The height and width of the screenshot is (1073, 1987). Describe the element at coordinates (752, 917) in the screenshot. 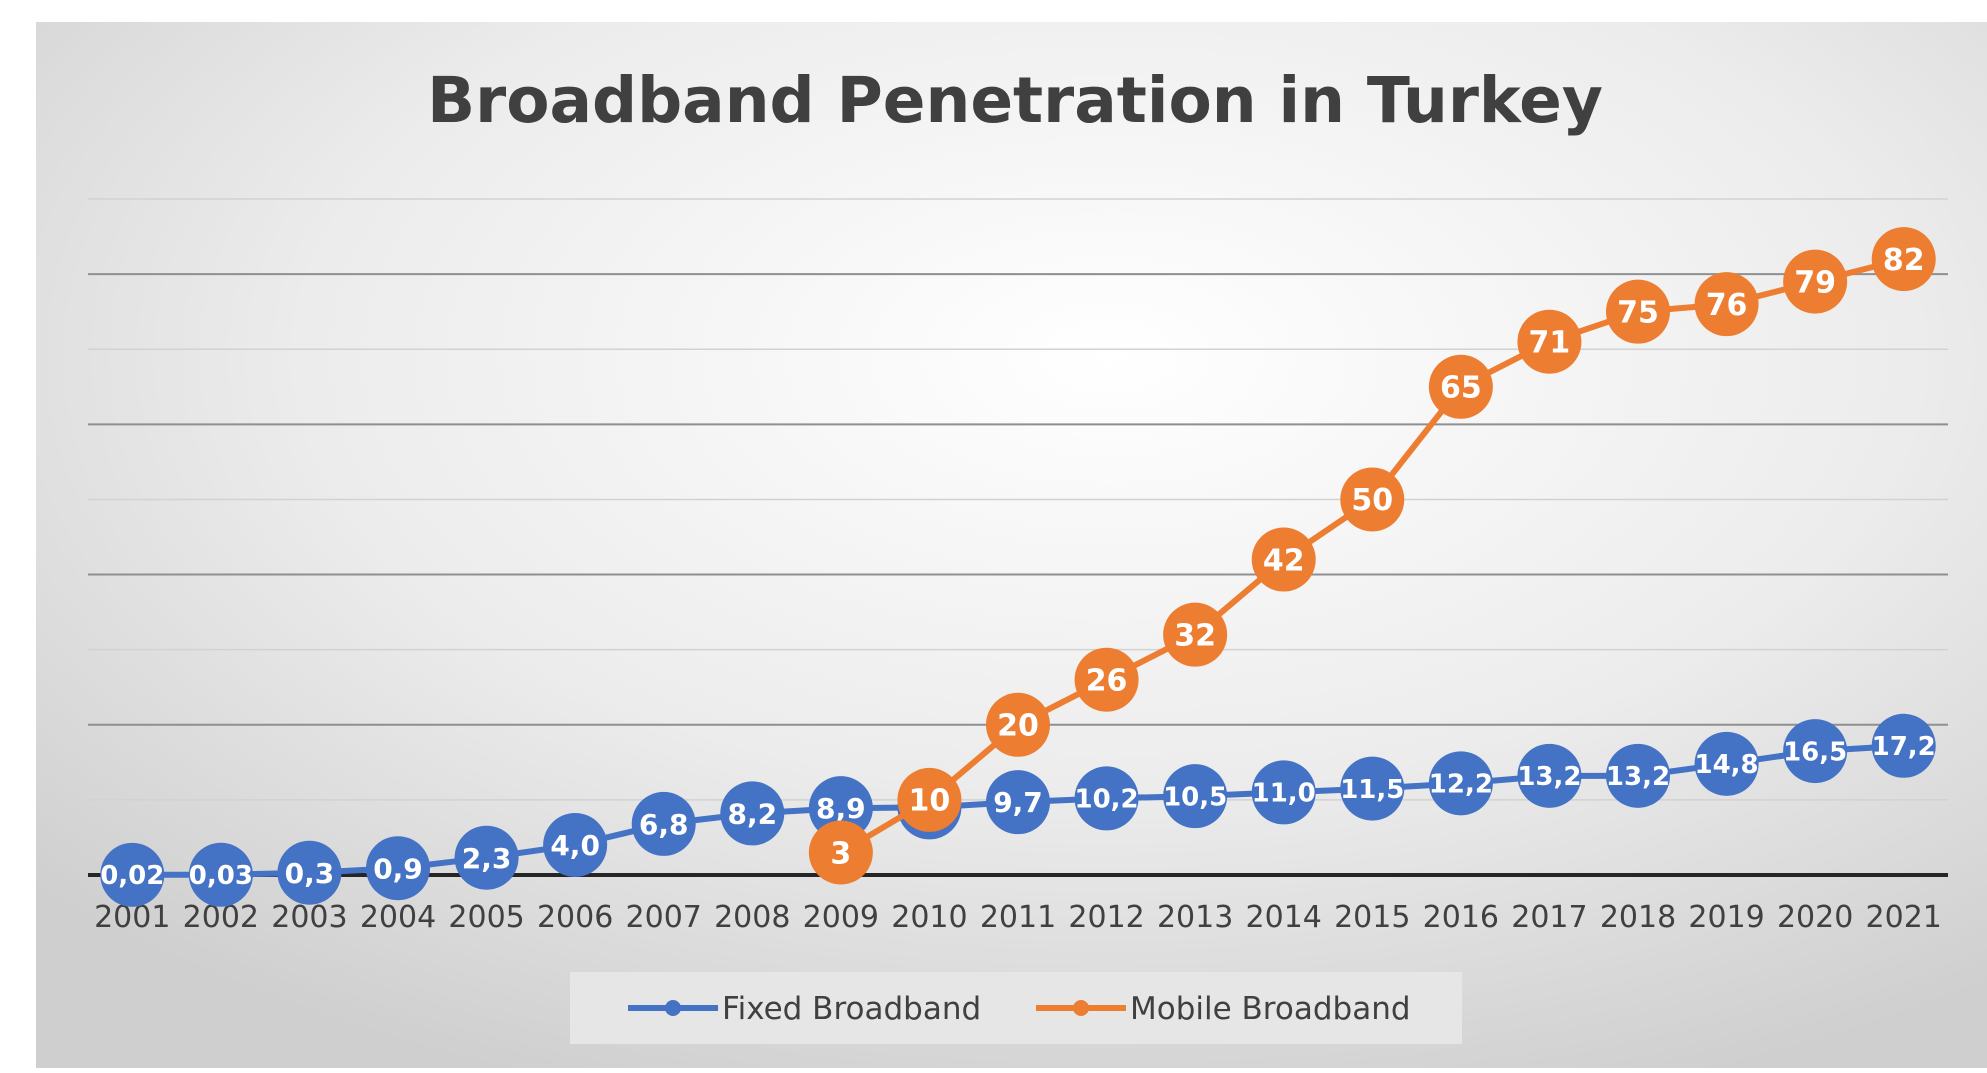

I see `x-tick-label: 2008` at that location.